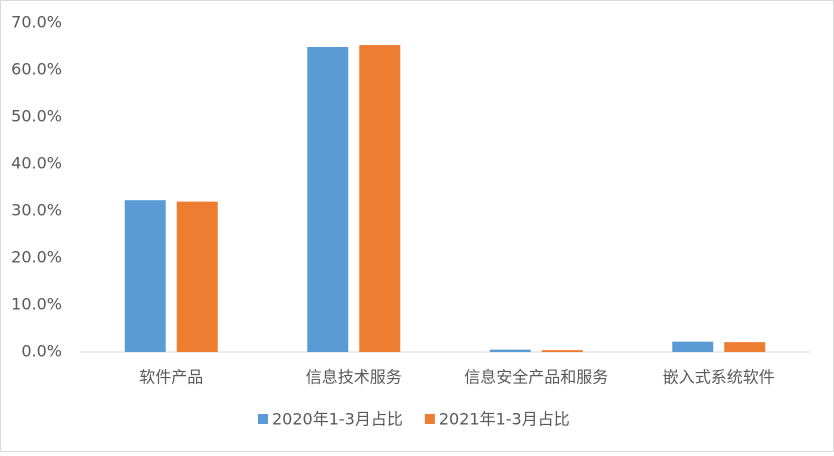 The width and height of the screenshot is (834, 456). I want to click on y-tick-label: 10.0%, so click(36, 304).